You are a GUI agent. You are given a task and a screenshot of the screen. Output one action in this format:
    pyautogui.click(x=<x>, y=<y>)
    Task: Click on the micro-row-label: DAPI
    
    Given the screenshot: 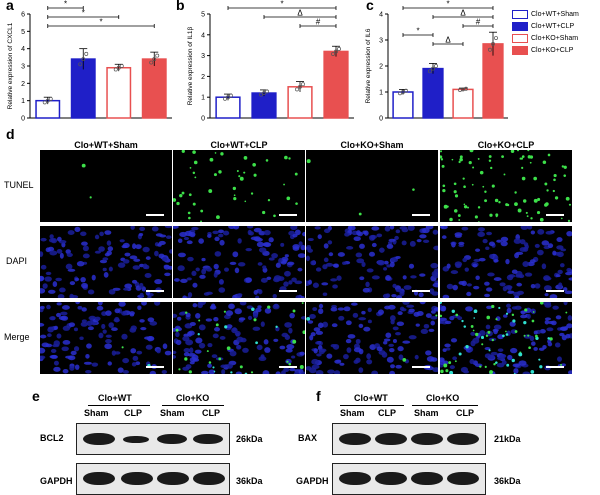 What is the action you would take?
    pyautogui.click(x=17, y=261)
    